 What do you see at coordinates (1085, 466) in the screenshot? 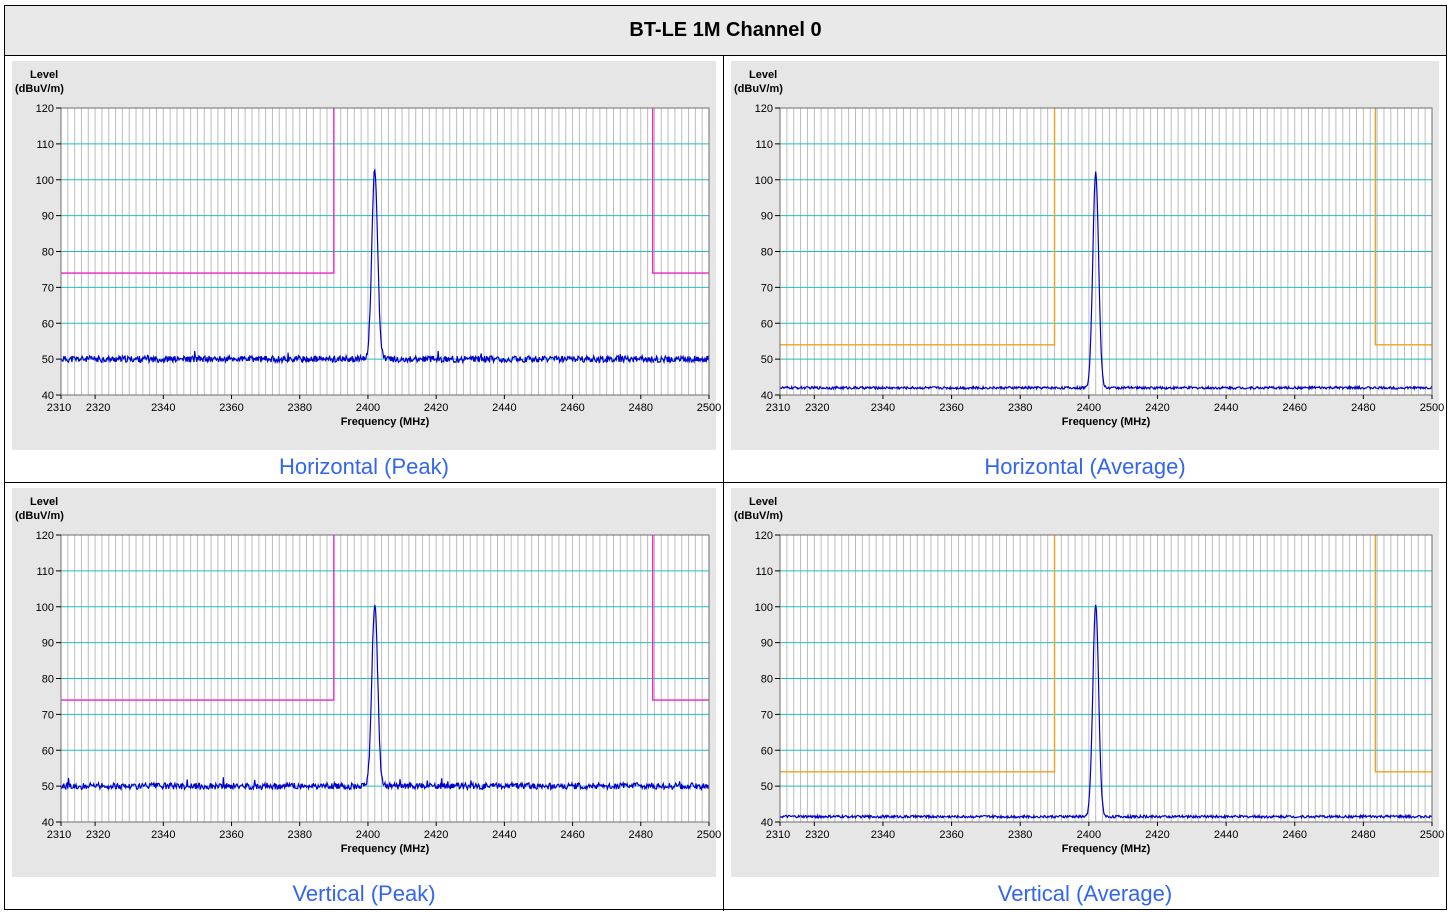
I see `caption-horizontal-average: Horizontal (Average)` at bounding box center [1085, 466].